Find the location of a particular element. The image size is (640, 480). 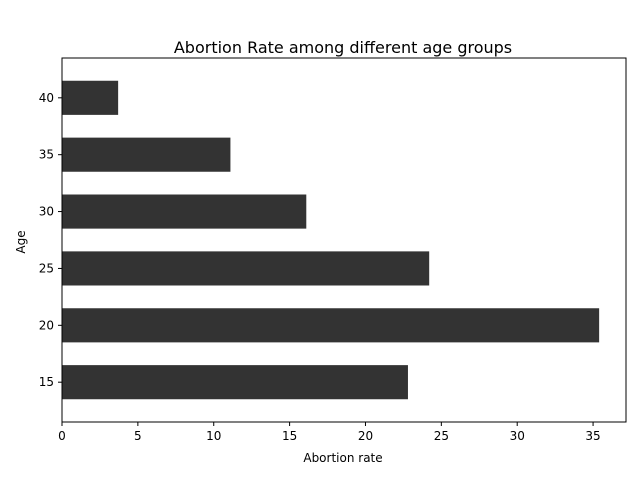

x-axis-ticks: 0 5 10 15 20 25 30 35 is located at coordinates (329, 432).